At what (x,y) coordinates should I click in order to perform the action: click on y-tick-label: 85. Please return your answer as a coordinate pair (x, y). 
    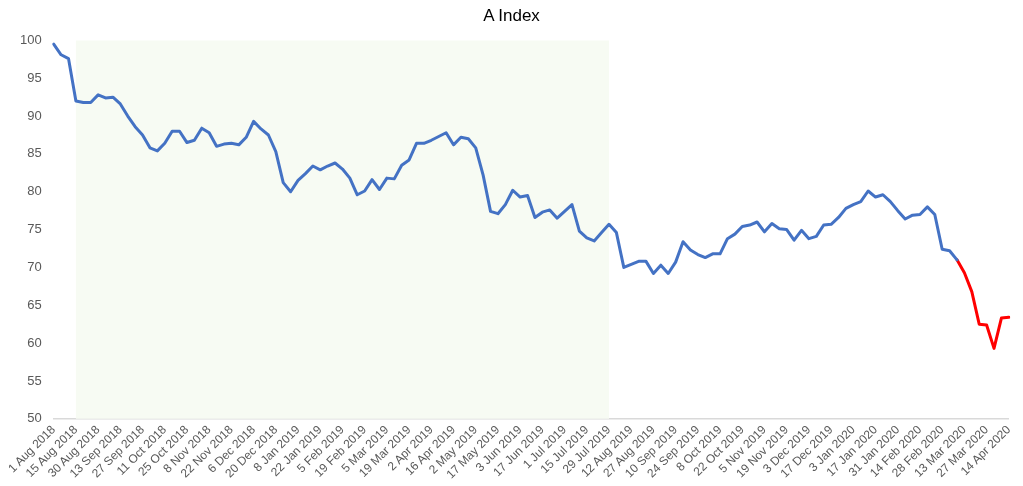
    Looking at the image, I should click on (34, 153).